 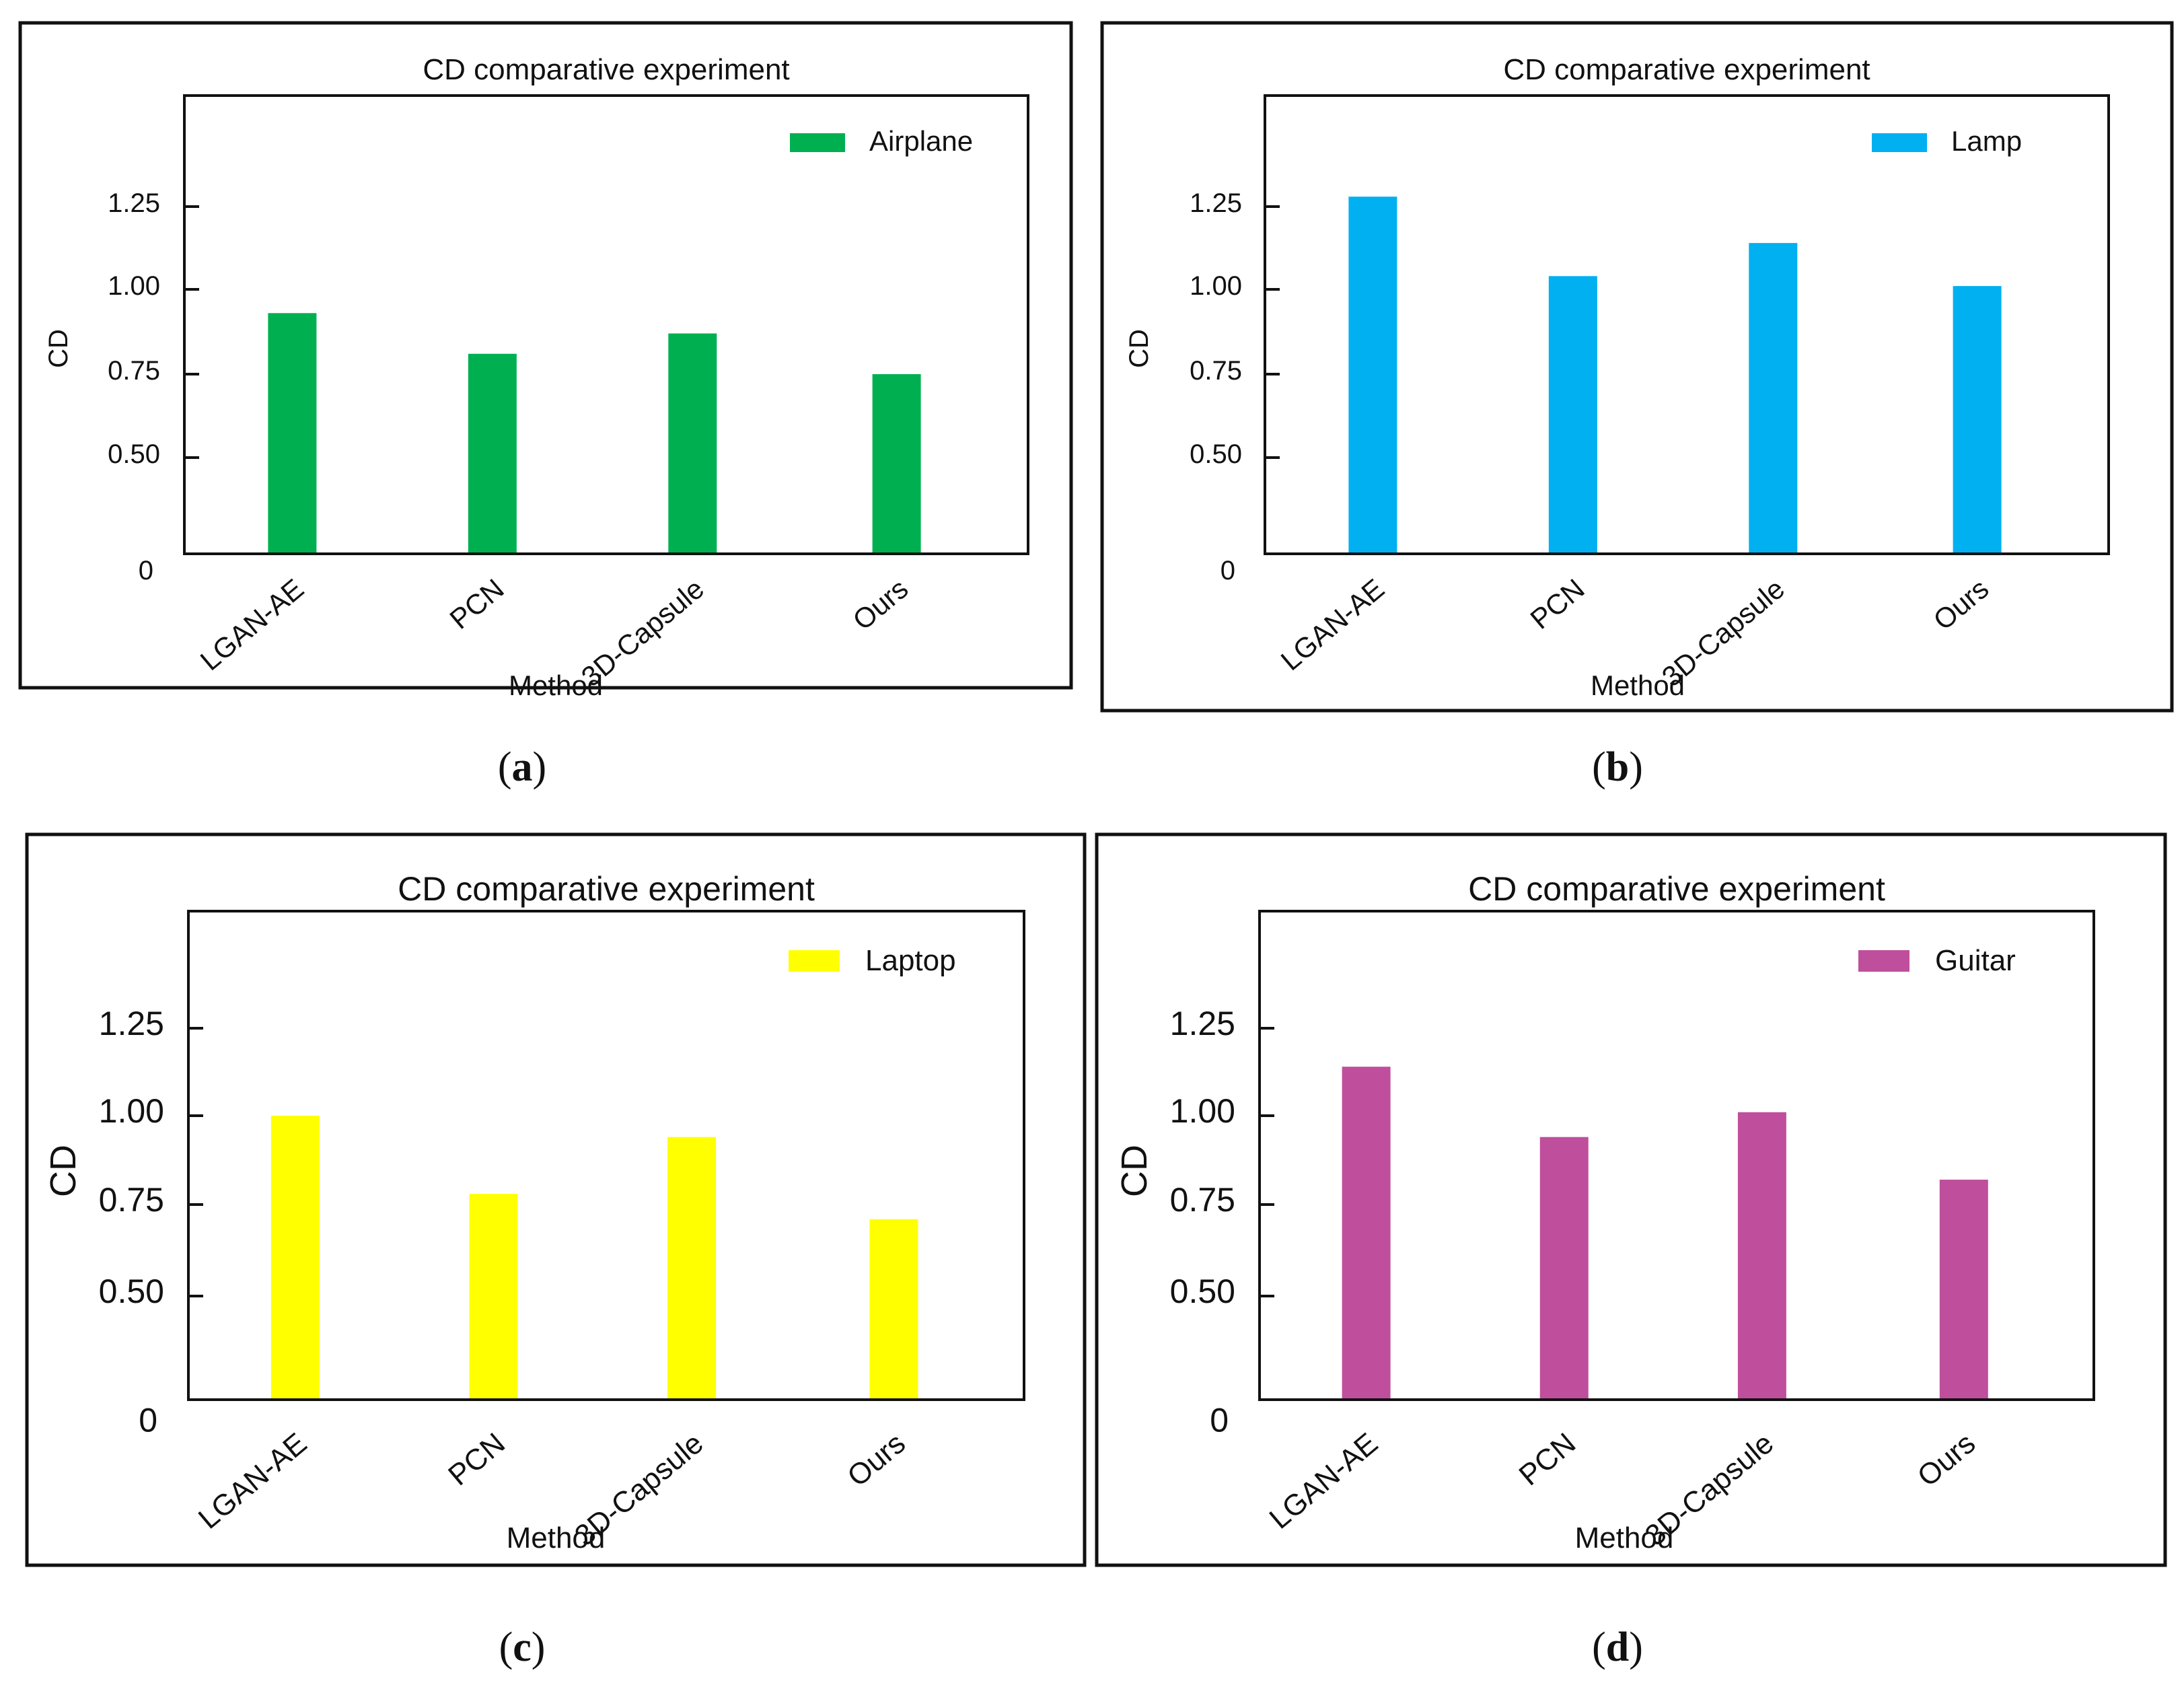 I want to click on legend-label: Laptop, so click(x=910, y=960).